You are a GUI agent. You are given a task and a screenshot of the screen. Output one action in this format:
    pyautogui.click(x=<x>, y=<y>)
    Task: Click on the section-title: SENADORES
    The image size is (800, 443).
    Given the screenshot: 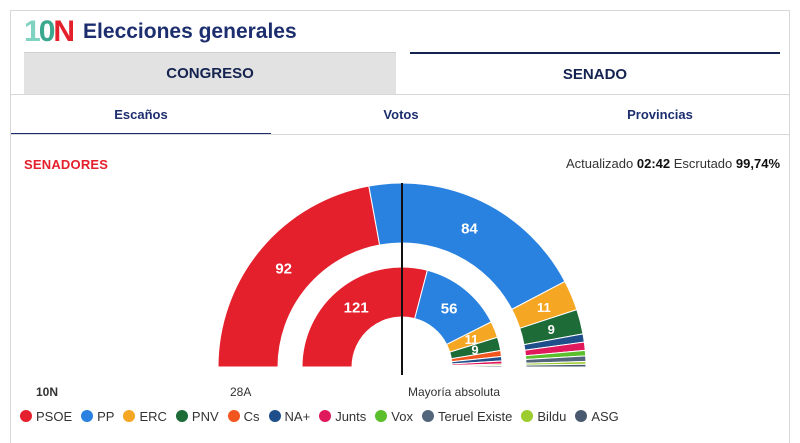 What is the action you would take?
    pyautogui.click(x=66, y=164)
    